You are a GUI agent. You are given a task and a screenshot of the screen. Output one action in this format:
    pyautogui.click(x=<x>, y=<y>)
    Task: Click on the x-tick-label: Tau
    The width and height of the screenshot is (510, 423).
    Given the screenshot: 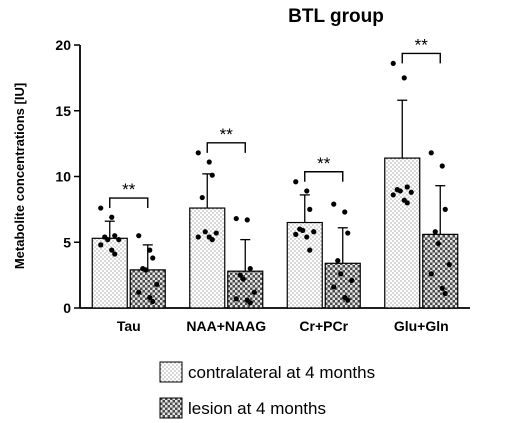 What is the action you would take?
    pyautogui.click(x=129, y=326)
    